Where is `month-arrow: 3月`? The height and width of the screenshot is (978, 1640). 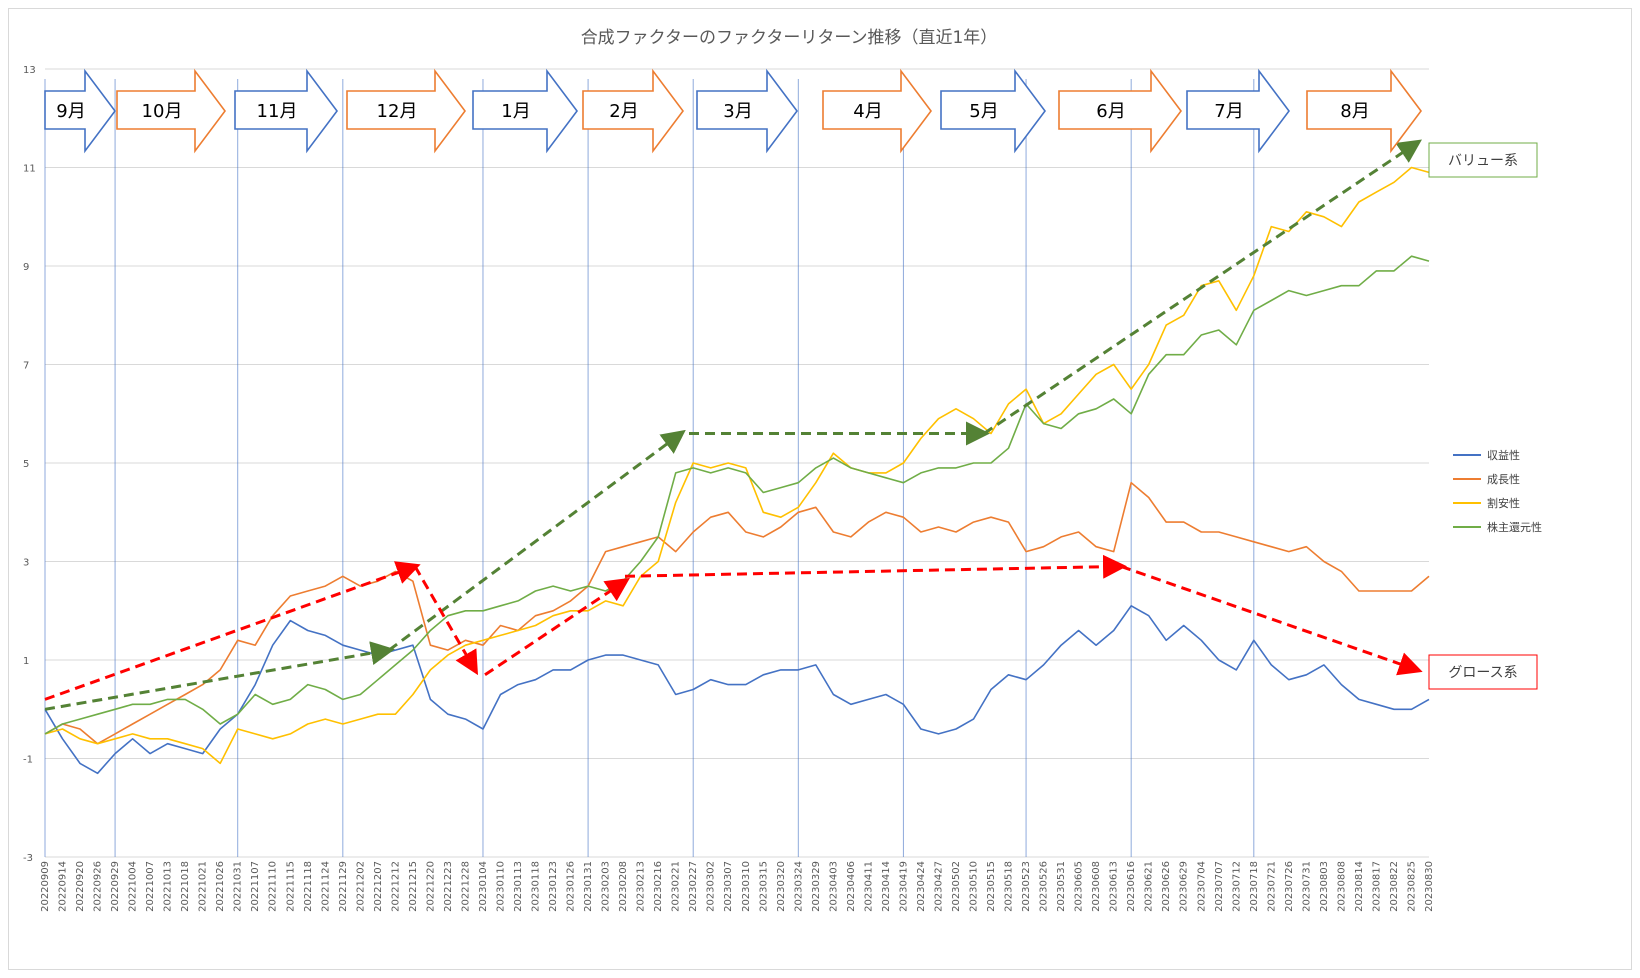
month-arrow: 3月 is located at coordinates (747, 111).